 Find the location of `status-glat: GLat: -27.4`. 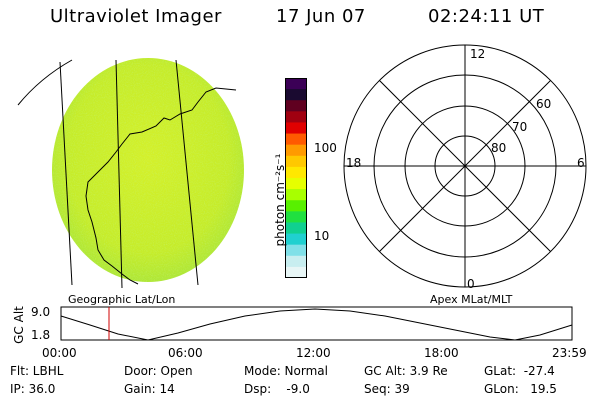

status-glat: GLat: -27.4 is located at coordinates (519, 371).